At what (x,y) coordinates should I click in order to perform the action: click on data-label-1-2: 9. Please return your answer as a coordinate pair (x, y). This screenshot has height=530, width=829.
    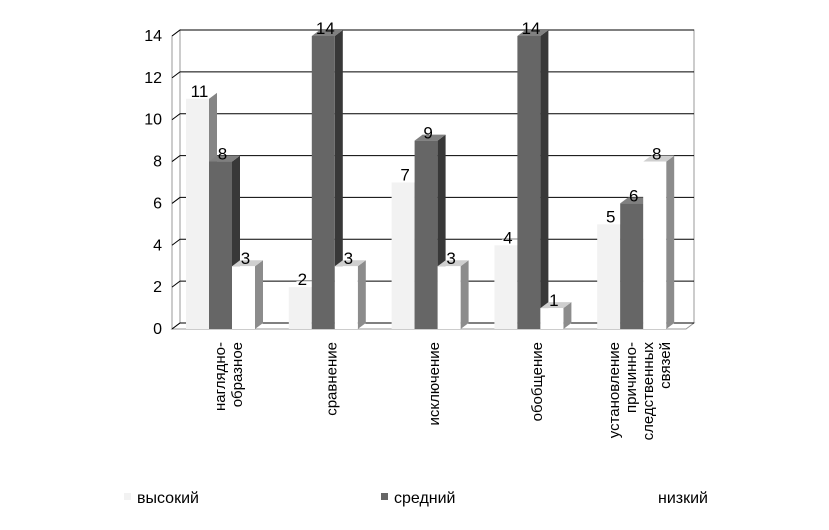
    Looking at the image, I should click on (427, 133).